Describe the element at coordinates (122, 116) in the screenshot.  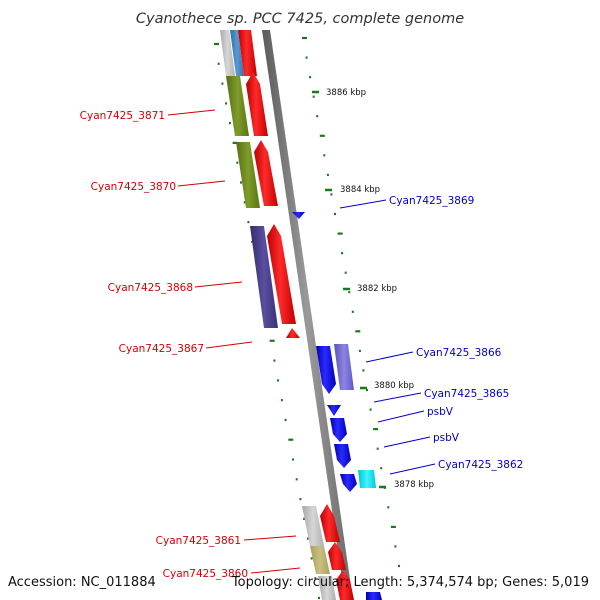
I see `gene-label: Cyan7425_3871` at that location.